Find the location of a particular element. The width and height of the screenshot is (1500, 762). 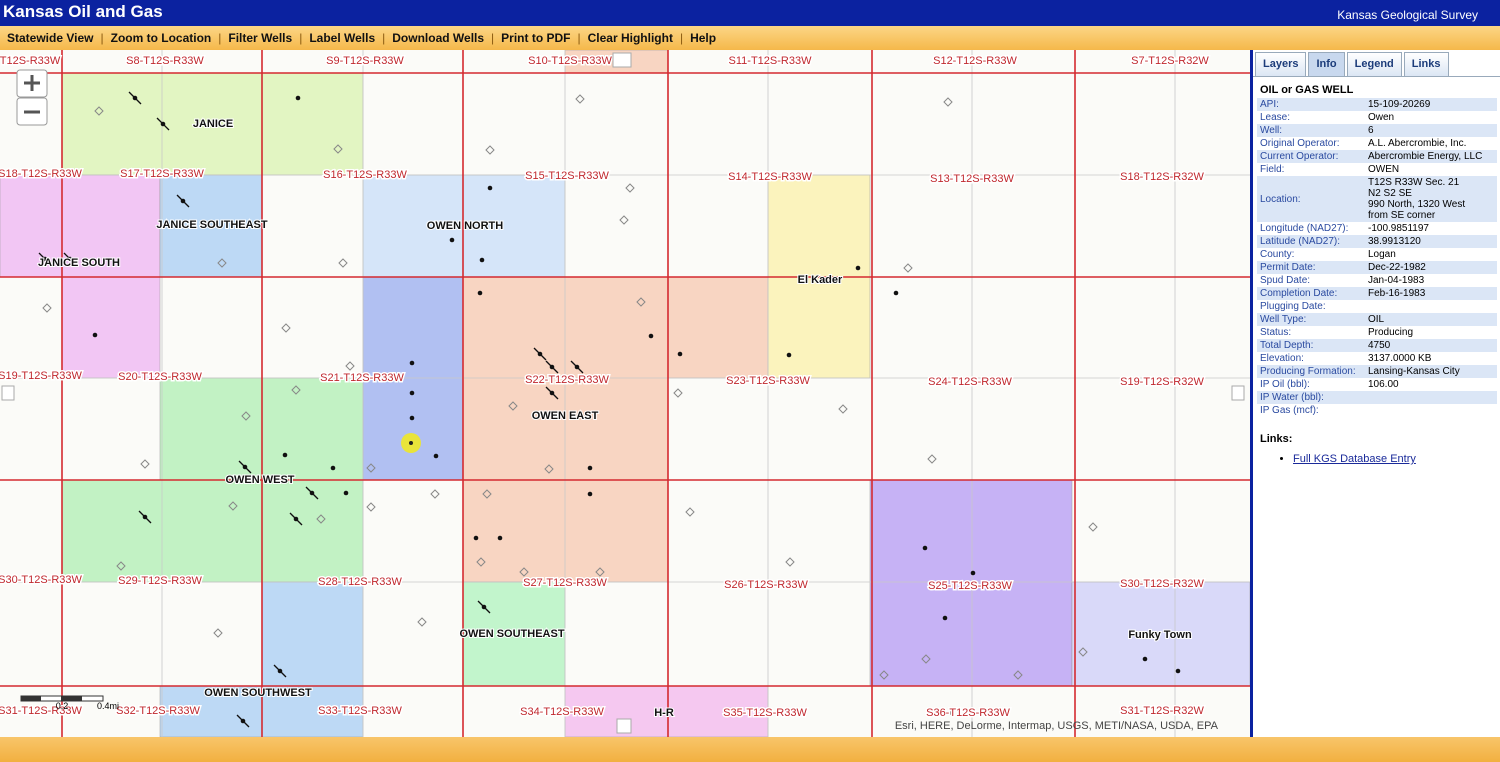

toolbar-item: Clear Highlight is located at coordinates (630, 38).